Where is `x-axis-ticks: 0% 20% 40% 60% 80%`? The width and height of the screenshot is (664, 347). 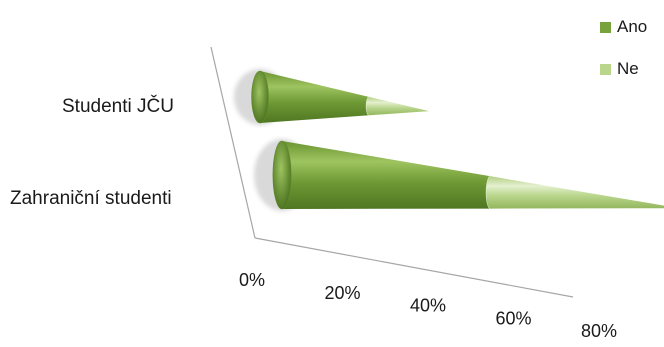
x-axis-ticks: 0% 20% 40% 60% 80% is located at coordinates (428, 305).